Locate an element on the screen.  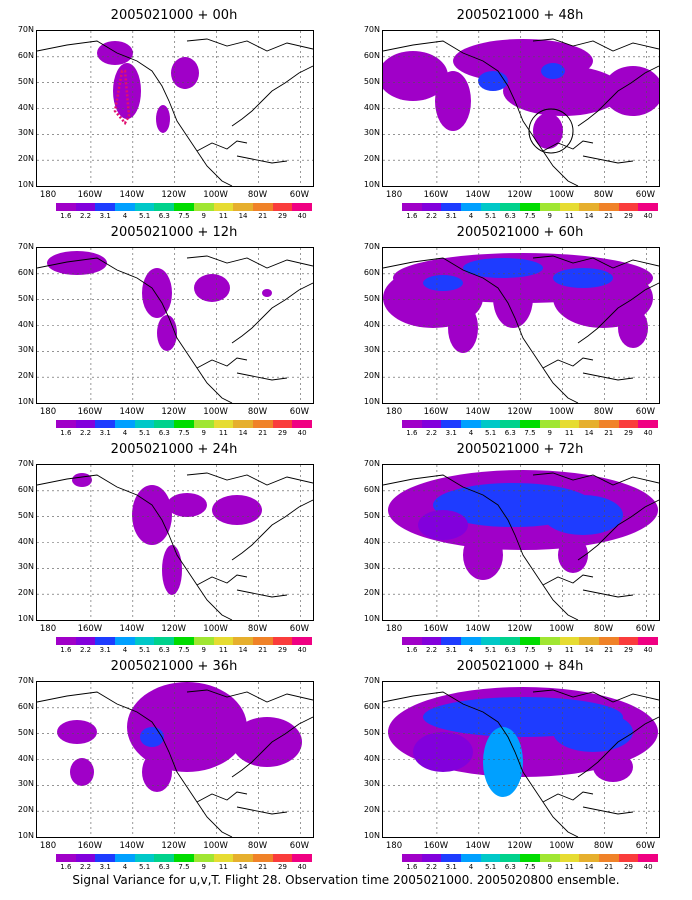
panel-title: 2005021000 + 72h is located at coordinates (520, 449).